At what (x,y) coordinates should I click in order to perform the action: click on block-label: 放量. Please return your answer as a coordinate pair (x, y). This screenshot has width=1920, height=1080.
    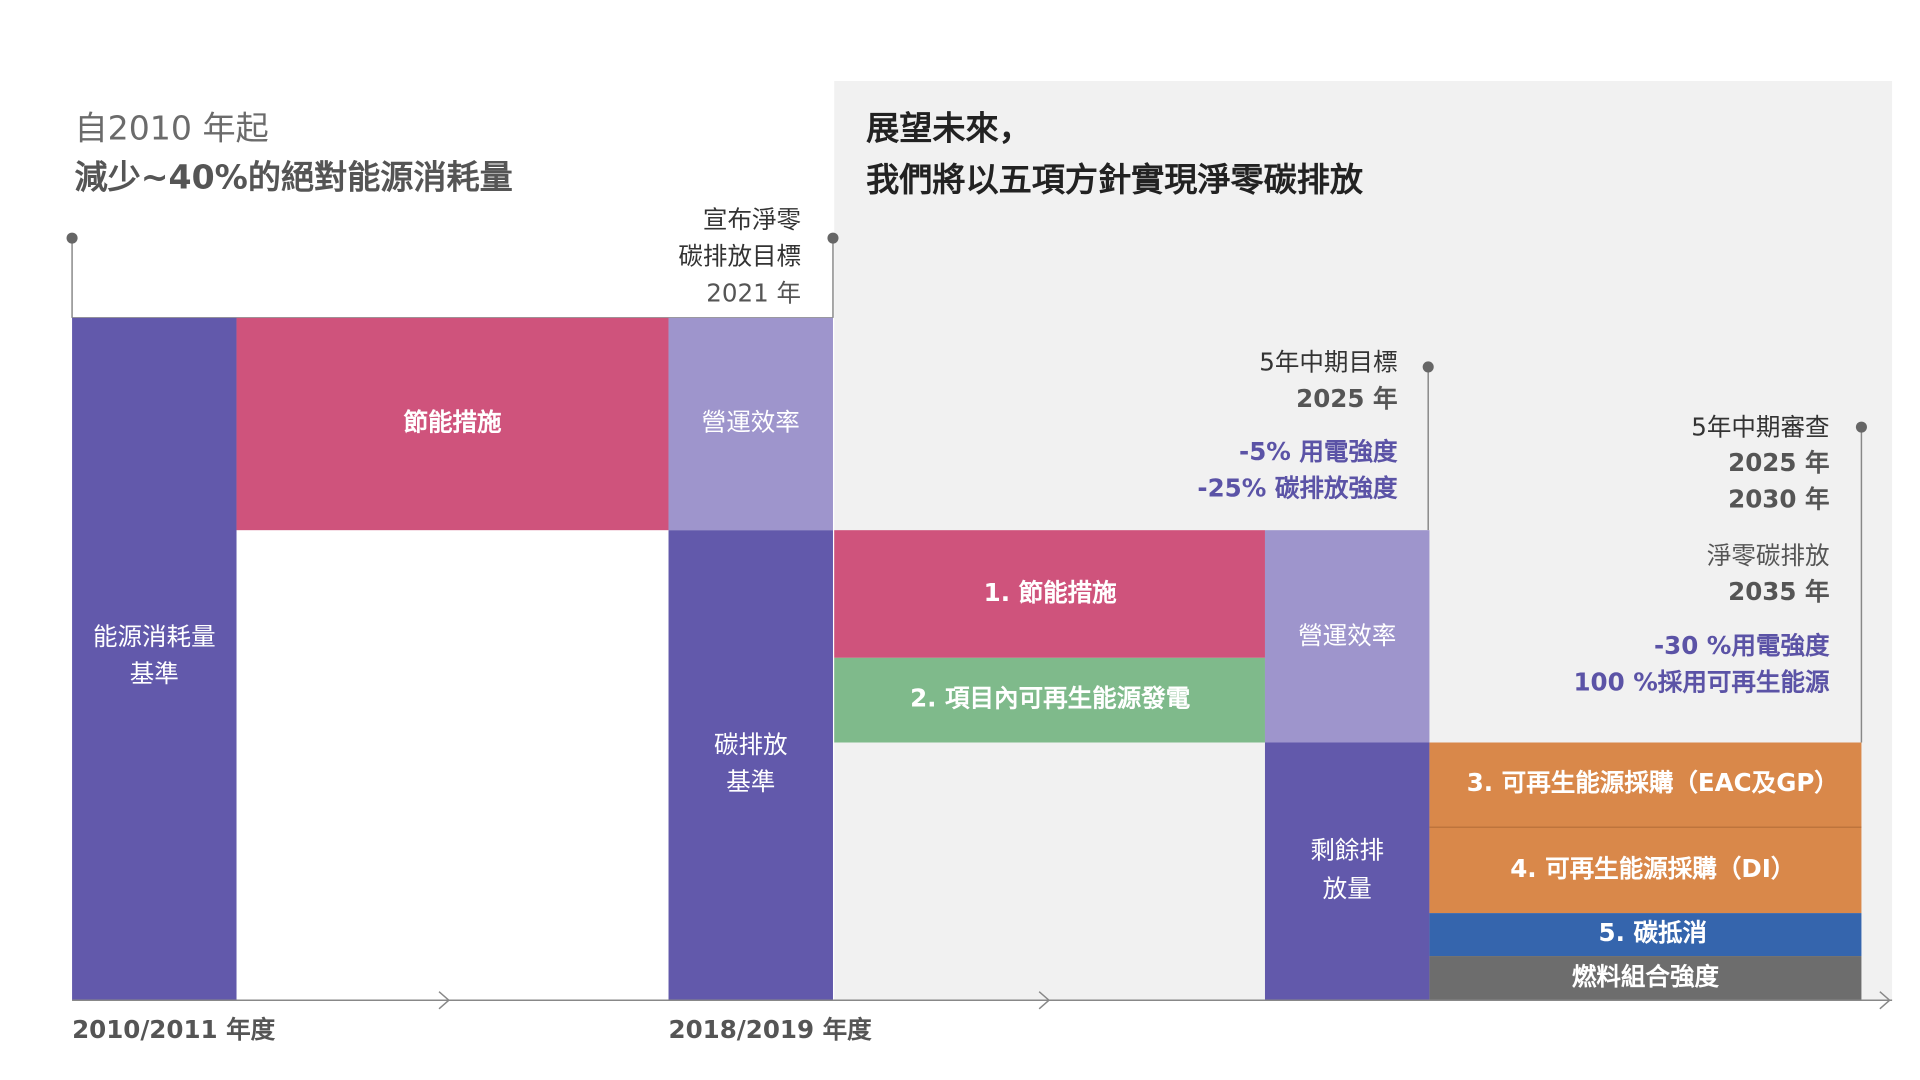
    Looking at the image, I should click on (1347, 888).